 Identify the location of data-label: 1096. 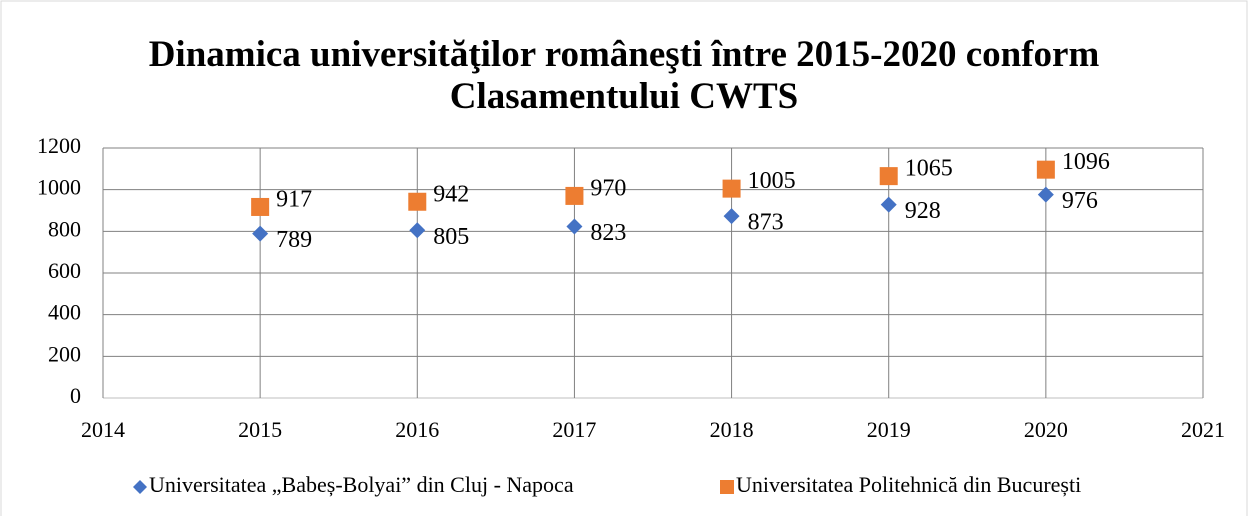
(1086, 162).